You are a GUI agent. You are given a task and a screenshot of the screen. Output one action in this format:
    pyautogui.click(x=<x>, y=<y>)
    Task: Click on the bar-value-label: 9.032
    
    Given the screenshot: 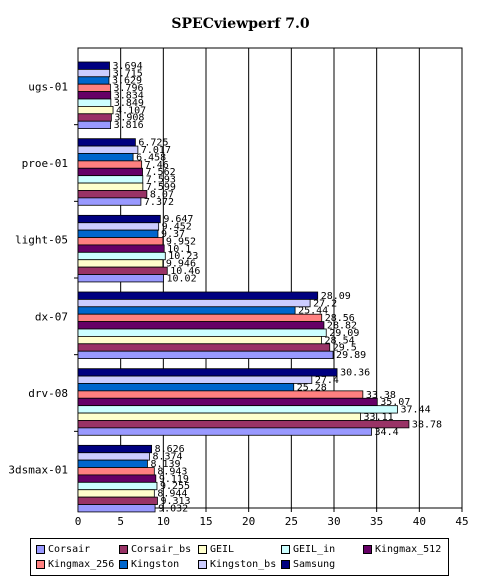 What is the action you would take?
    pyautogui.click(x=173, y=508)
    